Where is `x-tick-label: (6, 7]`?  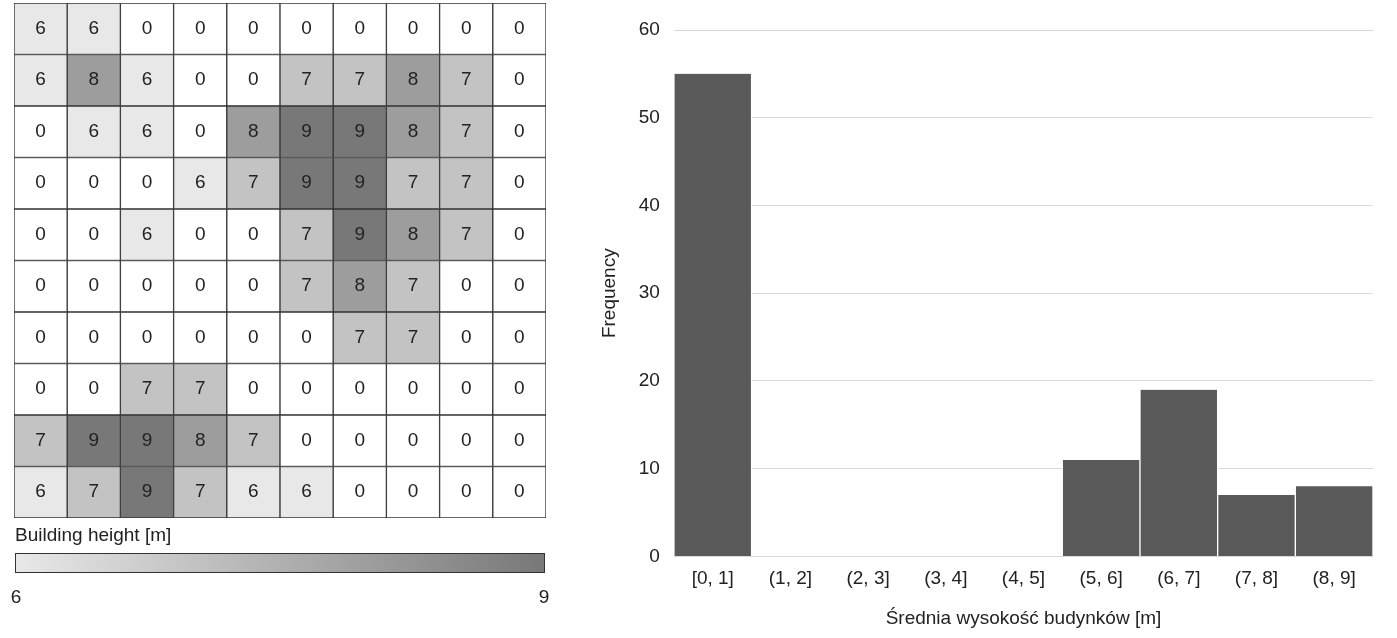
x-tick-label: (6, 7] is located at coordinates (1179, 578).